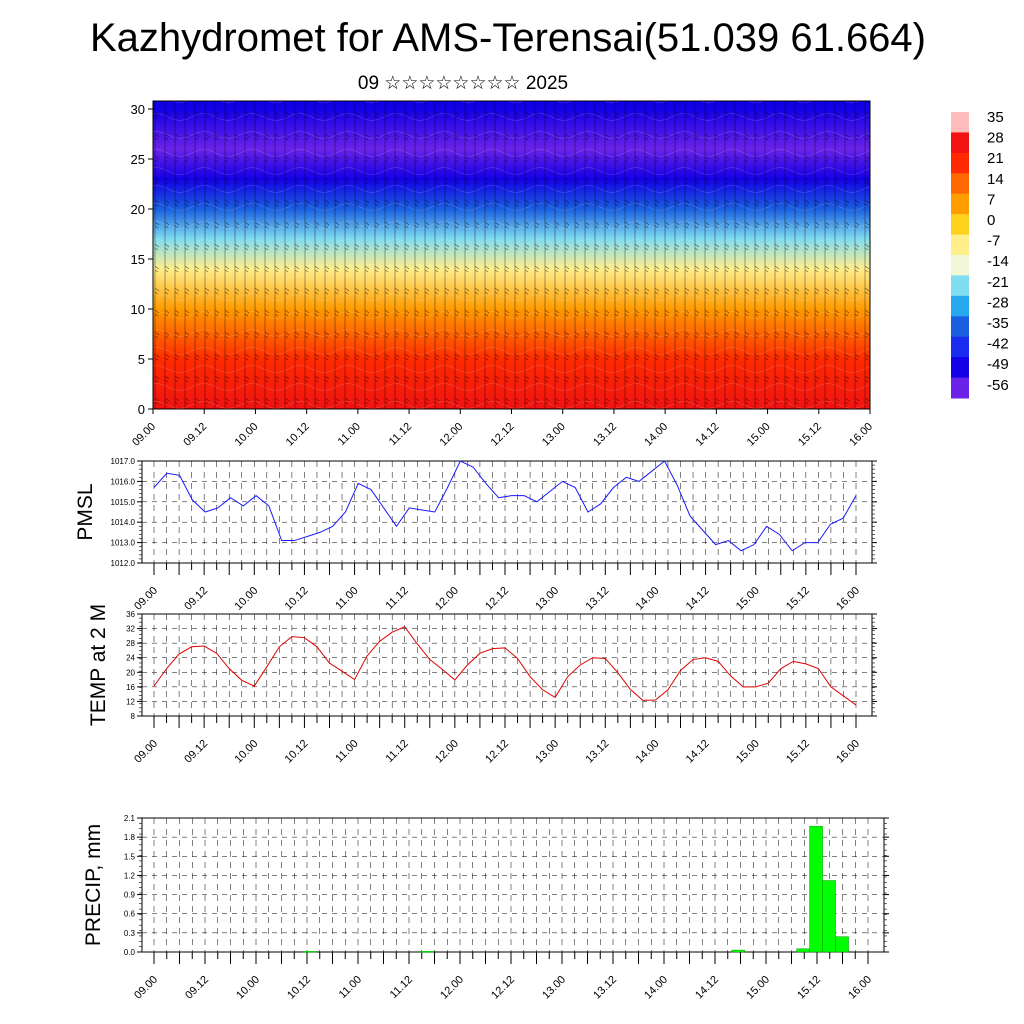 This screenshot has width=1024, height=1024. What do you see at coordinates (597, 752) in the screenshot?
I see `x-tick-label: 13.12` at bounding box center [597, 752].